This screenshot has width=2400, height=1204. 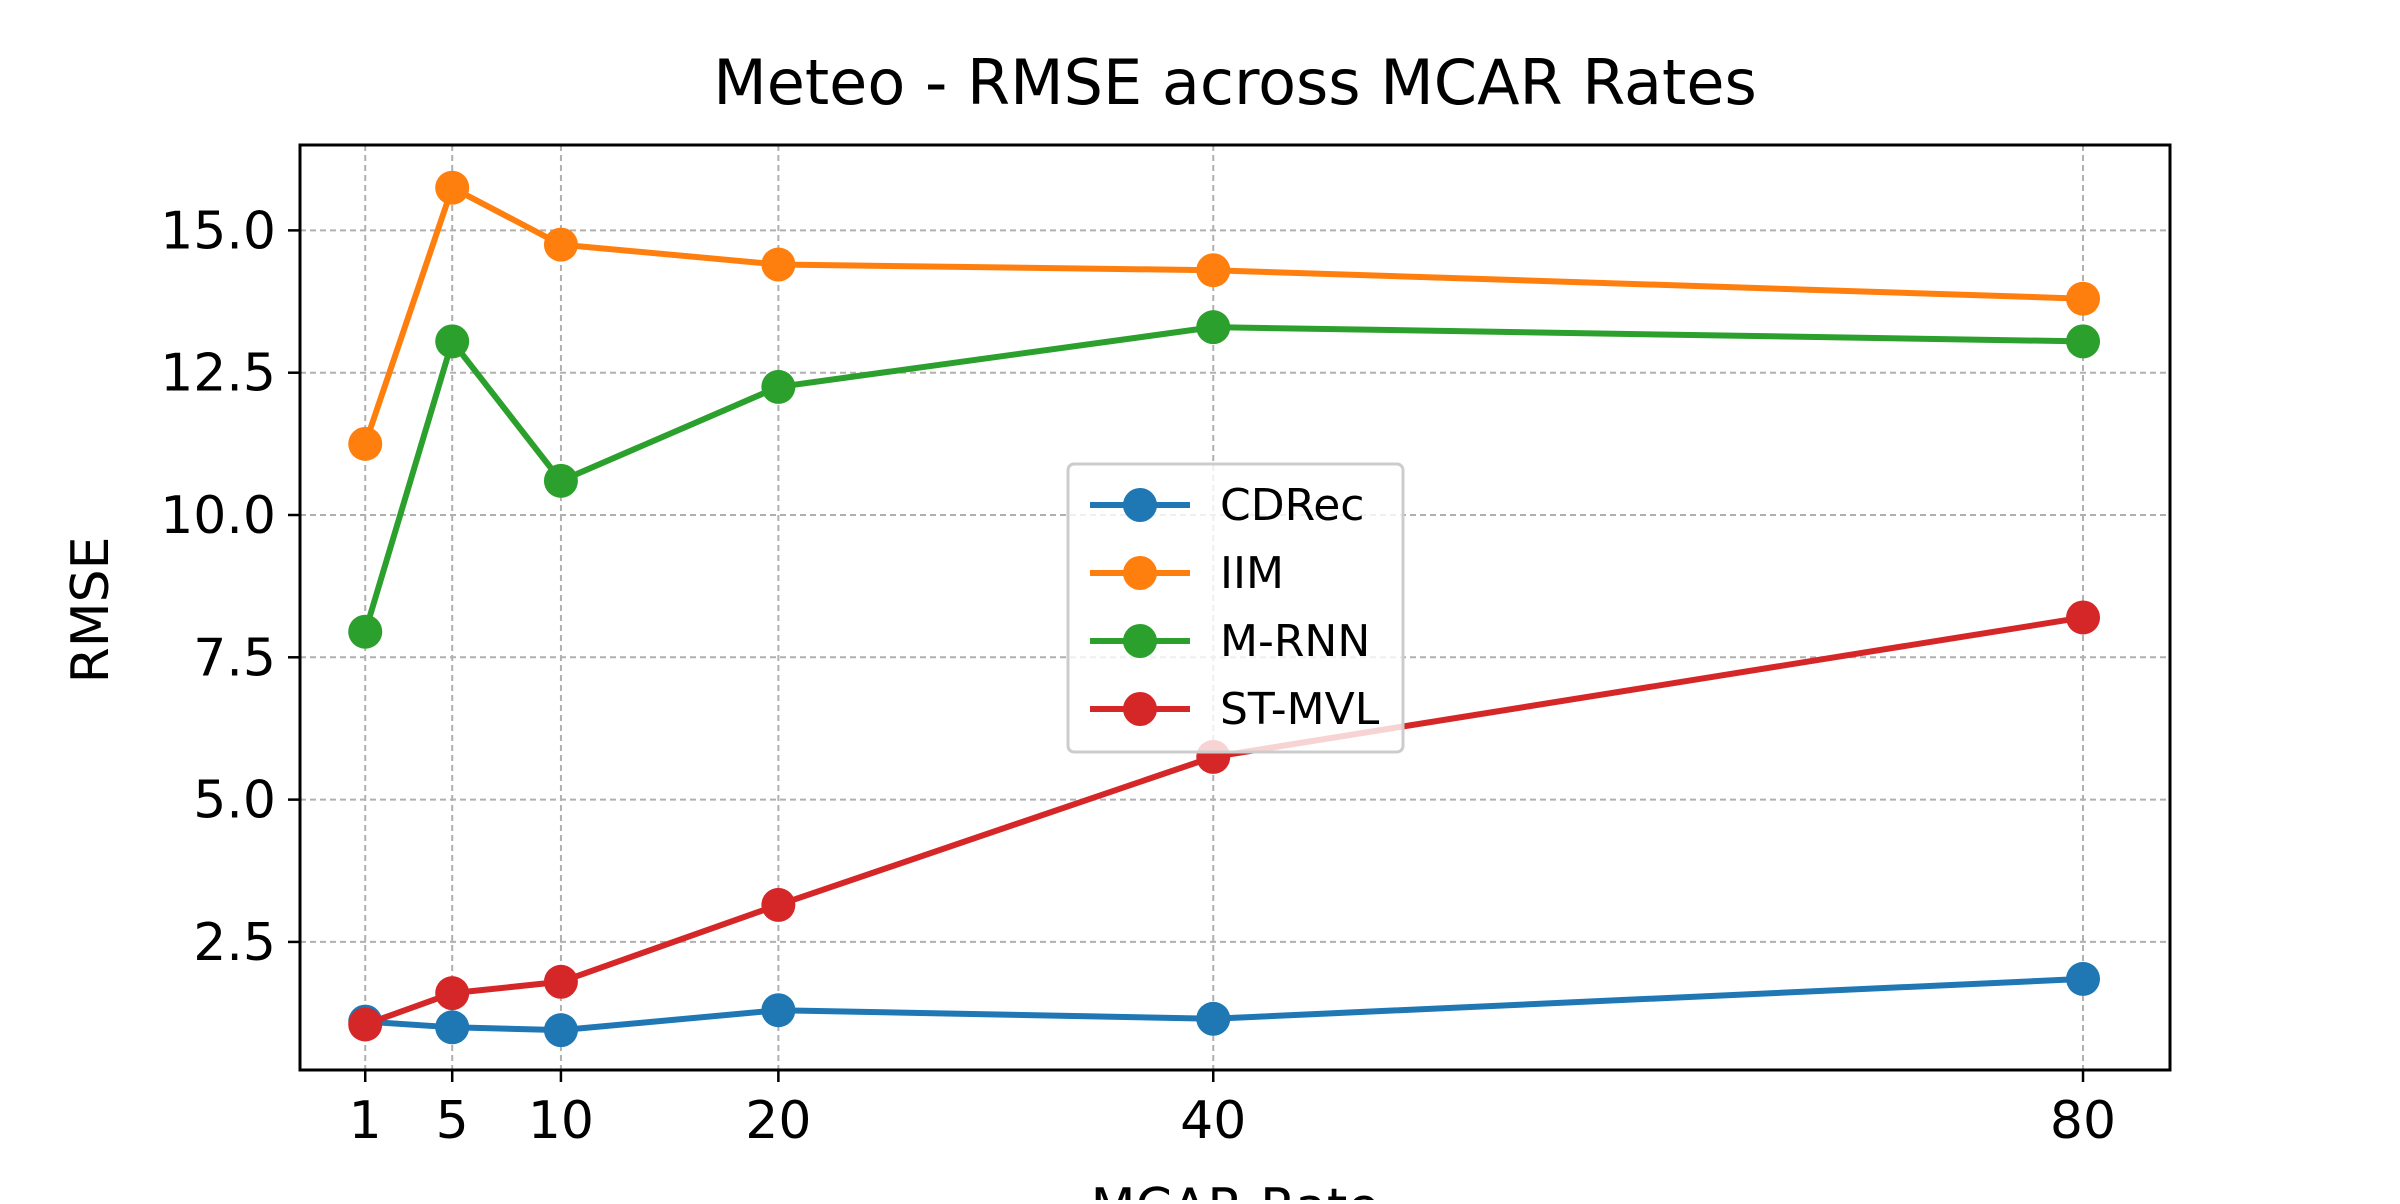 I want to click on legend-item-m-rnn: M-RNN, so click(x=1230, y=641).